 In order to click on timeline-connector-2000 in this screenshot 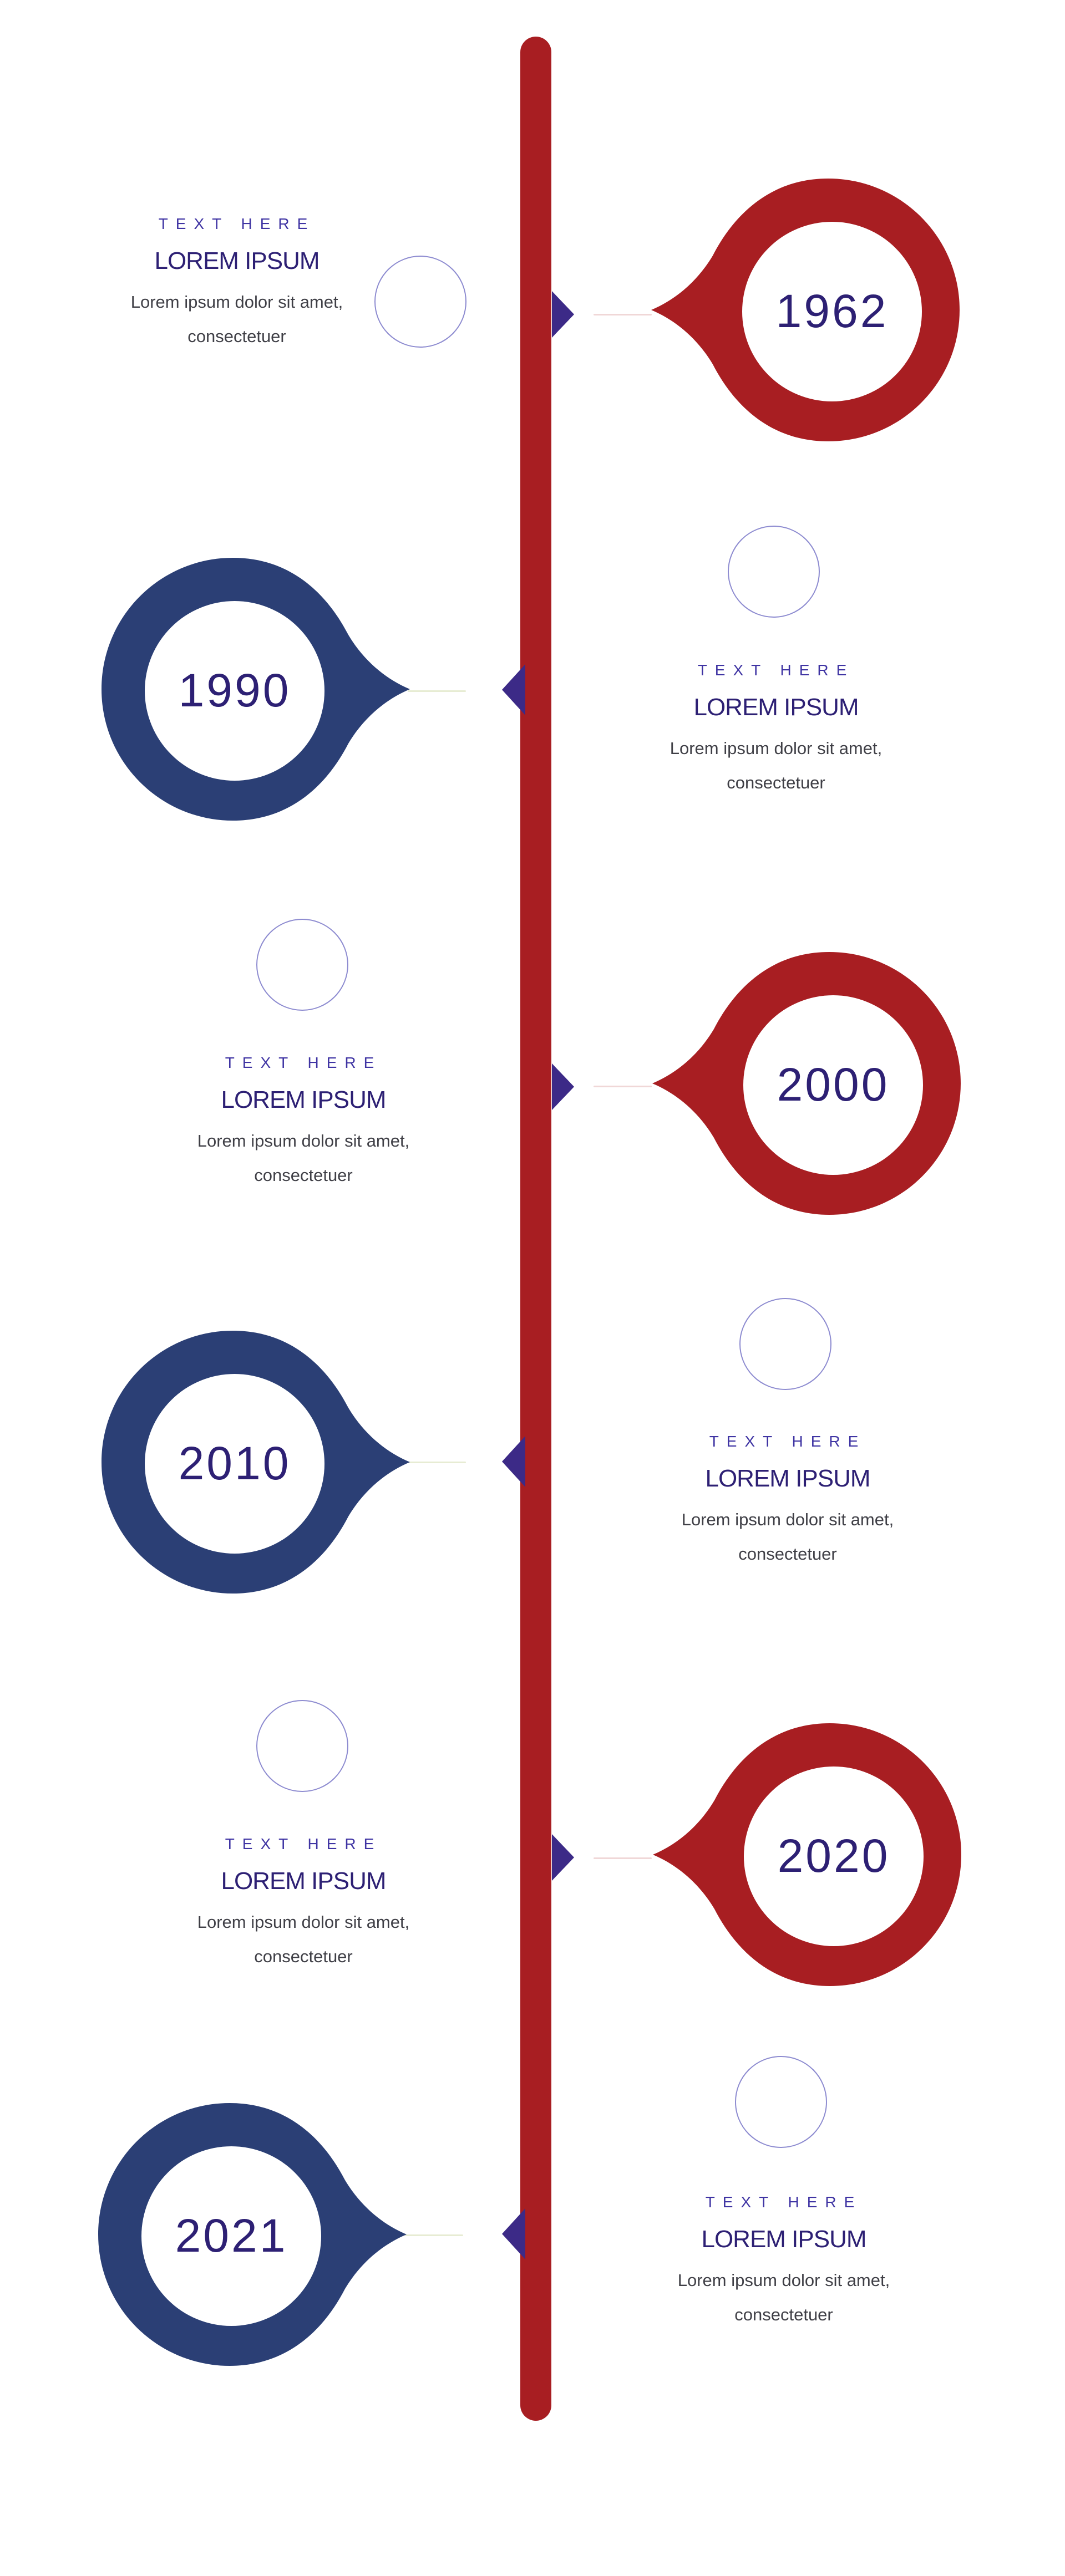, I will do `click(623, 1086)`.